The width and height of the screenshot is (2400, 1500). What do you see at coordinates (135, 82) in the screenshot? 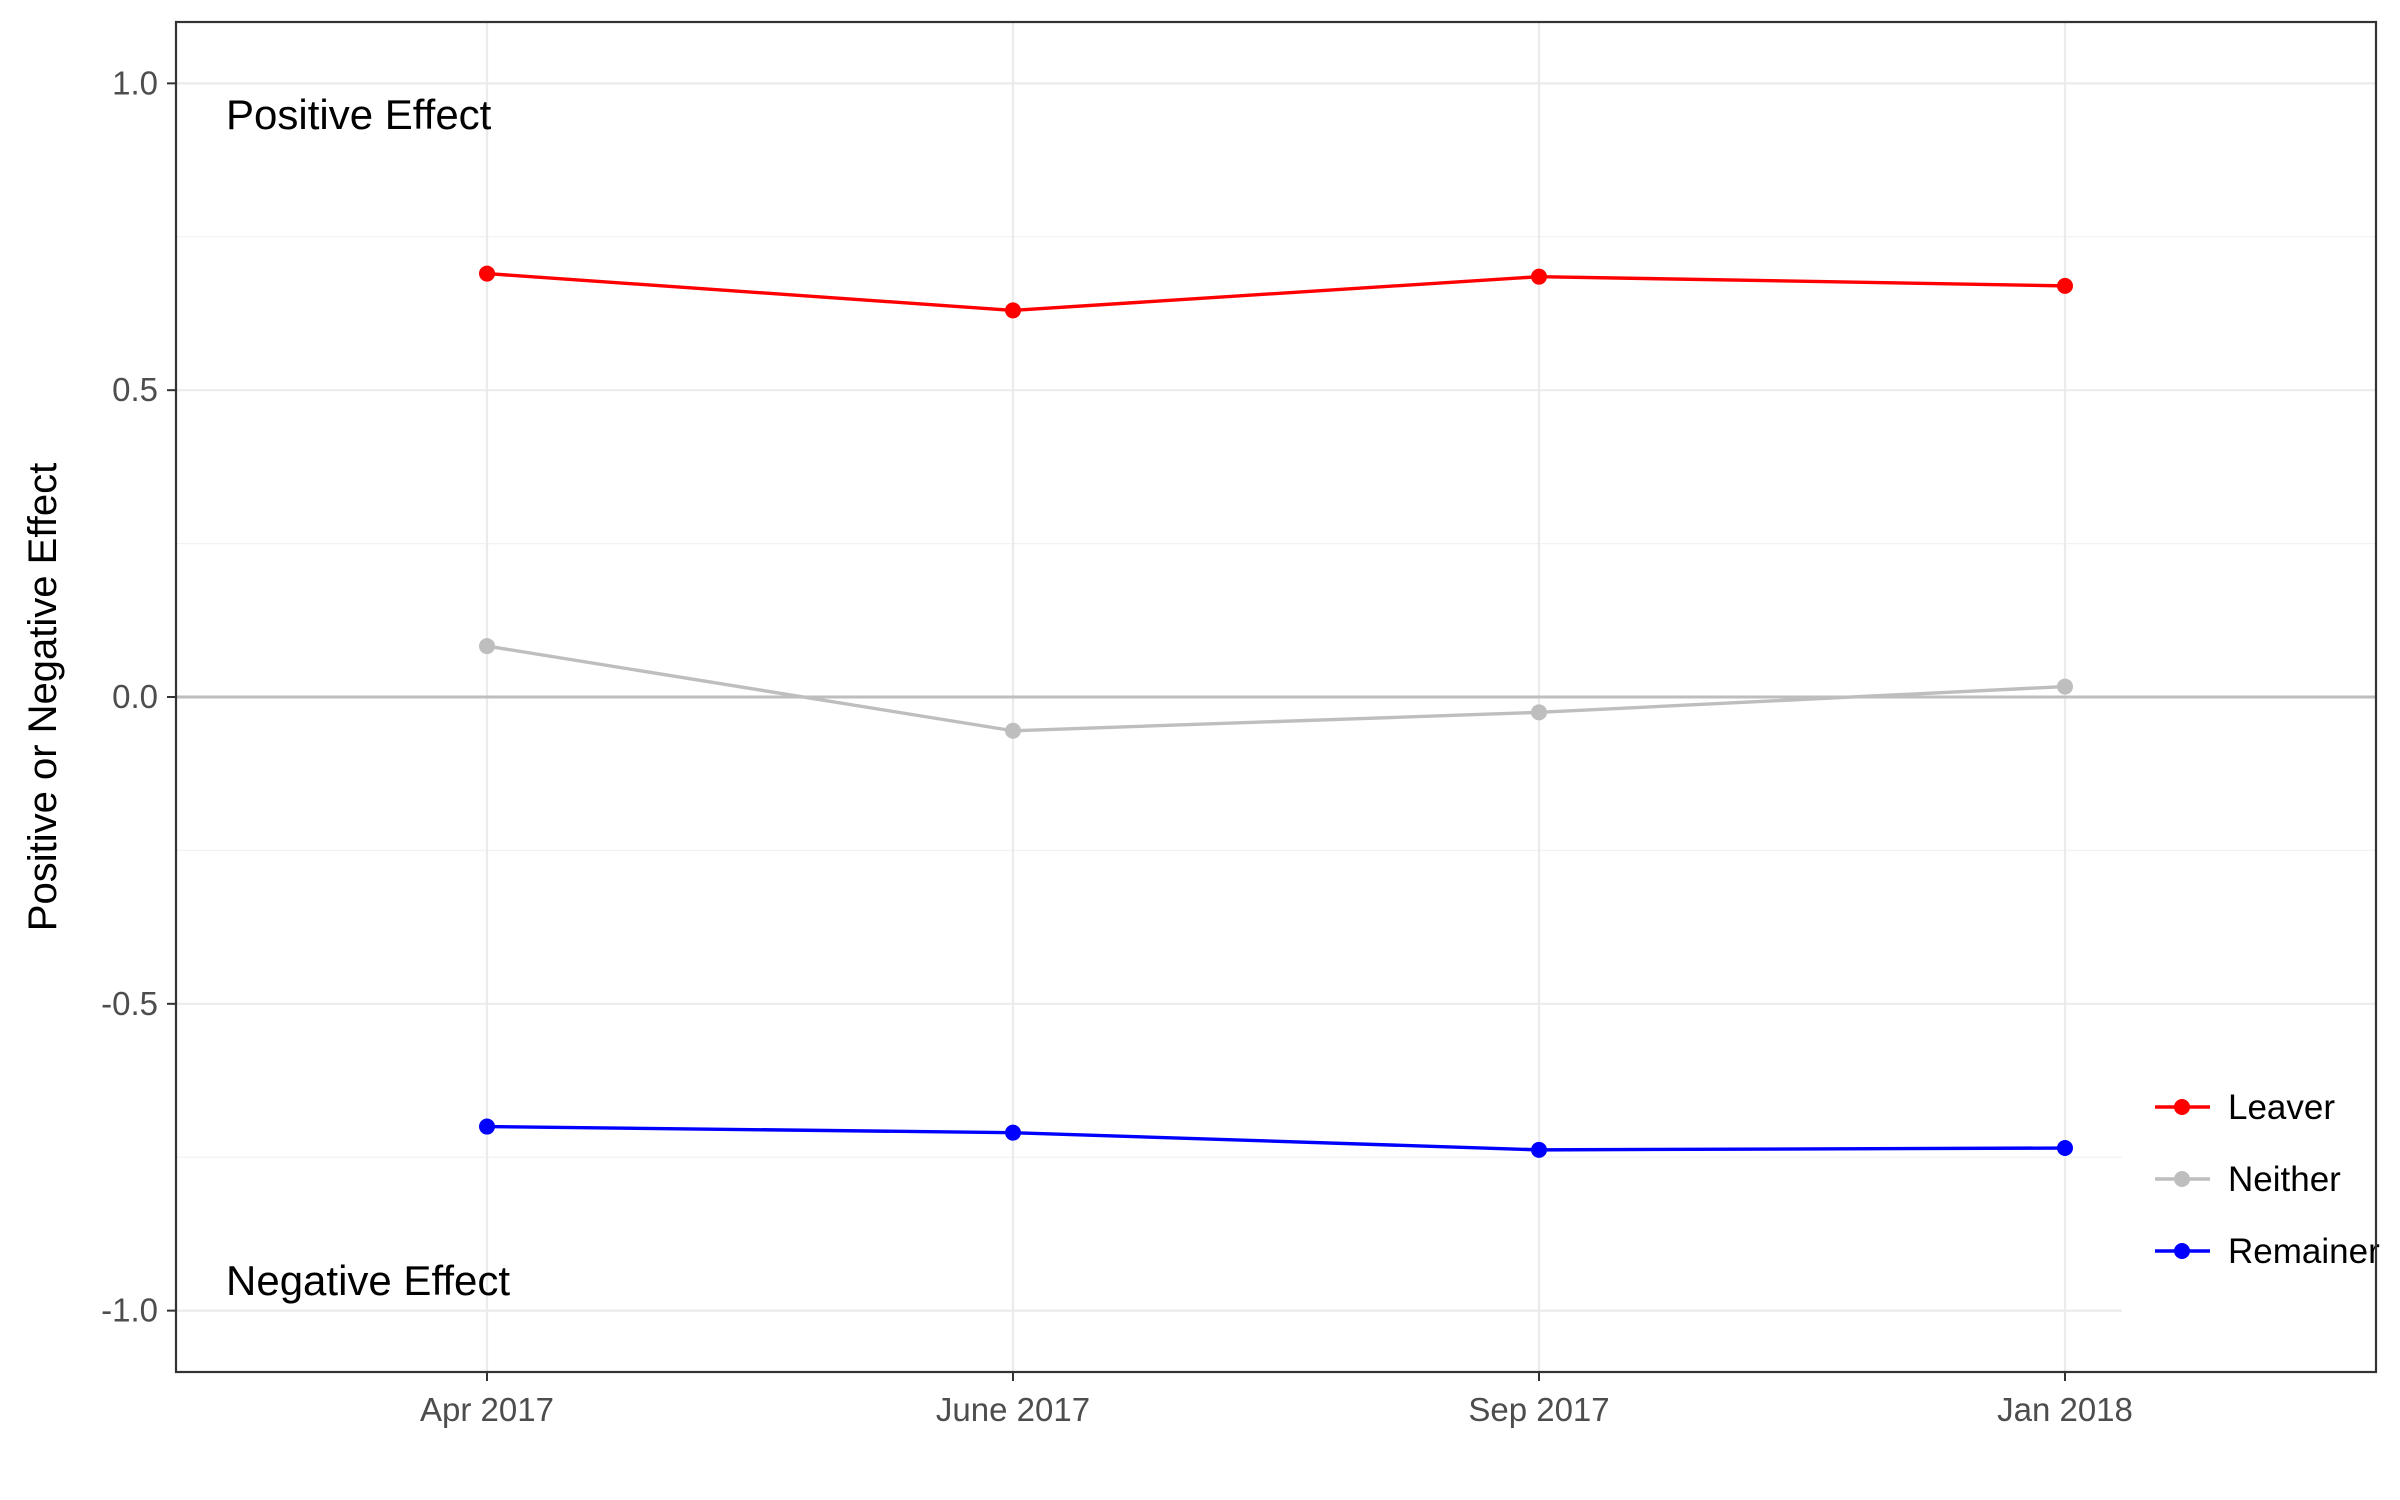
I see `y-tick-label: 1.0` at bounding box center [135, 82].